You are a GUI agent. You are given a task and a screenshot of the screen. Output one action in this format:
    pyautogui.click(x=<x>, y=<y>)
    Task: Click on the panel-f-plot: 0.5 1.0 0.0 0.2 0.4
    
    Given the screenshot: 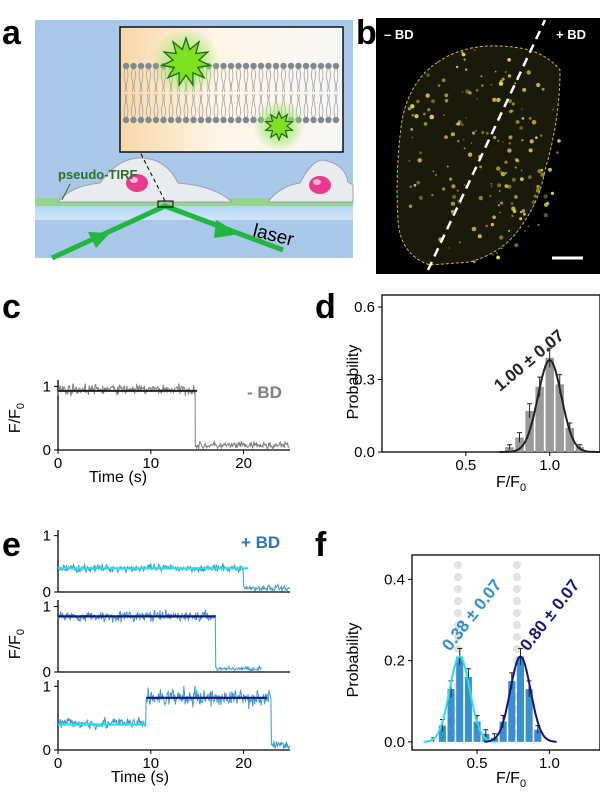 What is the action you would take?
    pyautogui.click(x=492, y=663)
    